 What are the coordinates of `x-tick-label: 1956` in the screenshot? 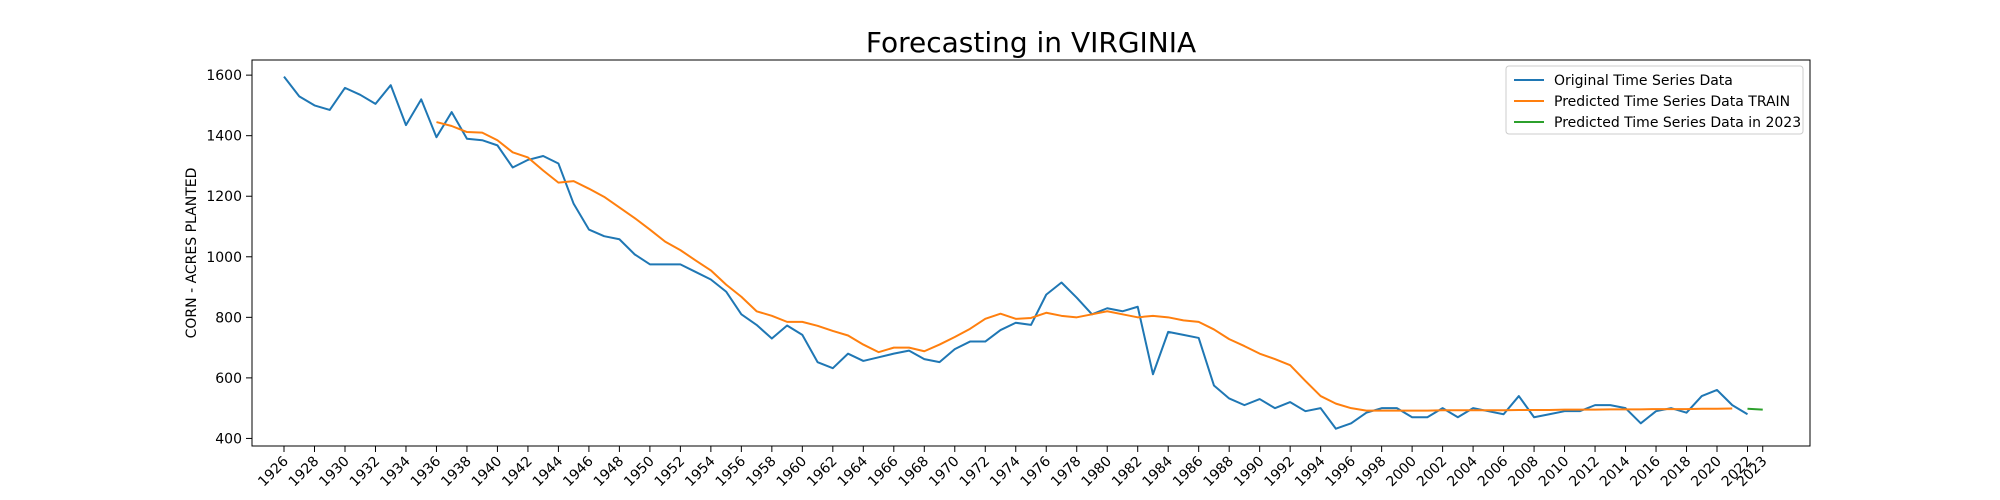 It's located at (731, 471).